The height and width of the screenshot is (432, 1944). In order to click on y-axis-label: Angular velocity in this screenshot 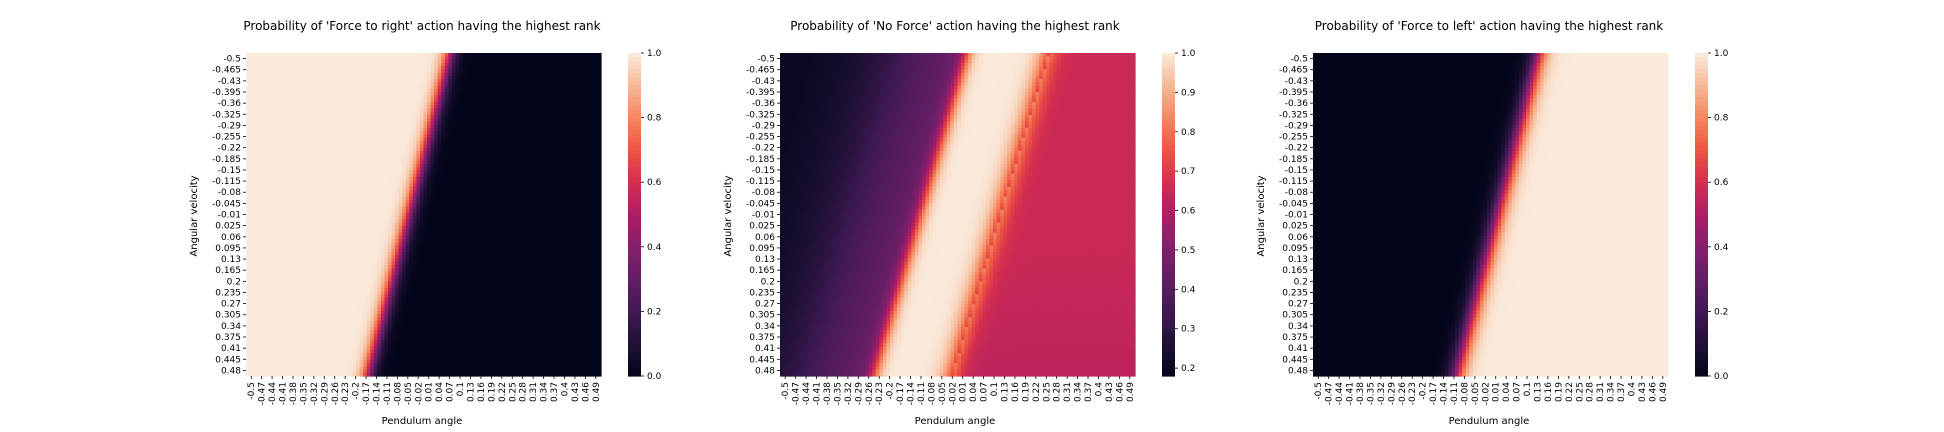, I will do `click(194, 215)`.